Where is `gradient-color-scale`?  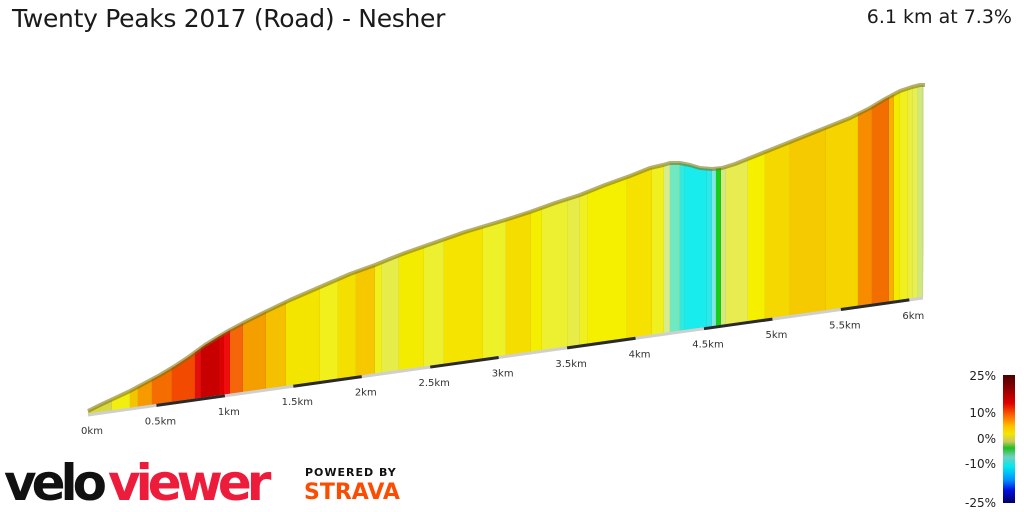 gradient-color-scale is located at coordinates (1009, 439).